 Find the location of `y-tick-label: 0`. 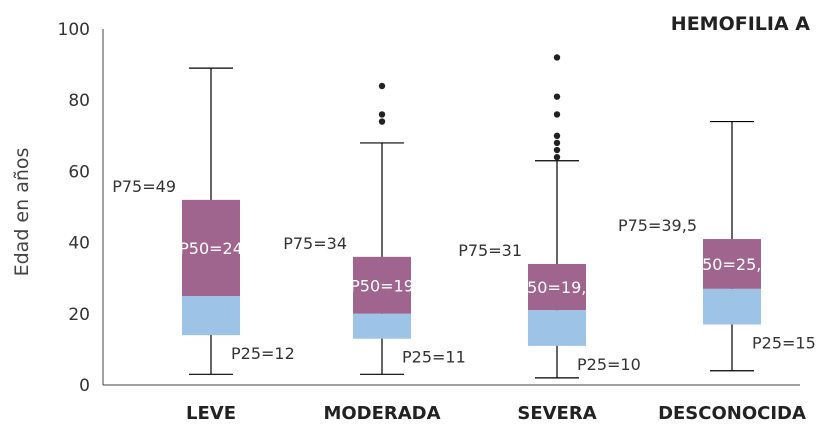

y-tick-label: 0 is located at coordinates (84, 386).